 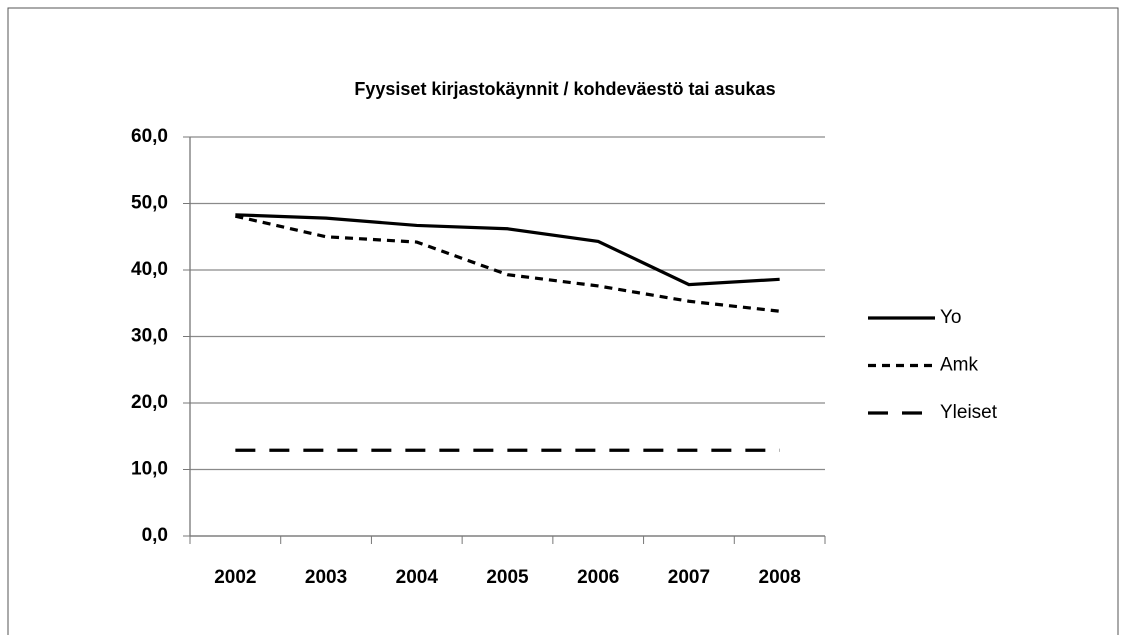 What do you see at coordinates (969, 412) in the screenshot?
I see `legend-label: Yleiset` at bounding box center [969, 412].